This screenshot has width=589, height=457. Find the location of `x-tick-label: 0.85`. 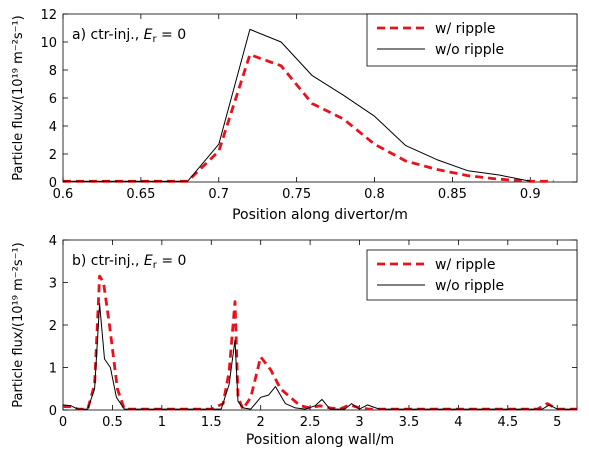

x-tick-label: 0.85 is located at coordinates (452, 194).